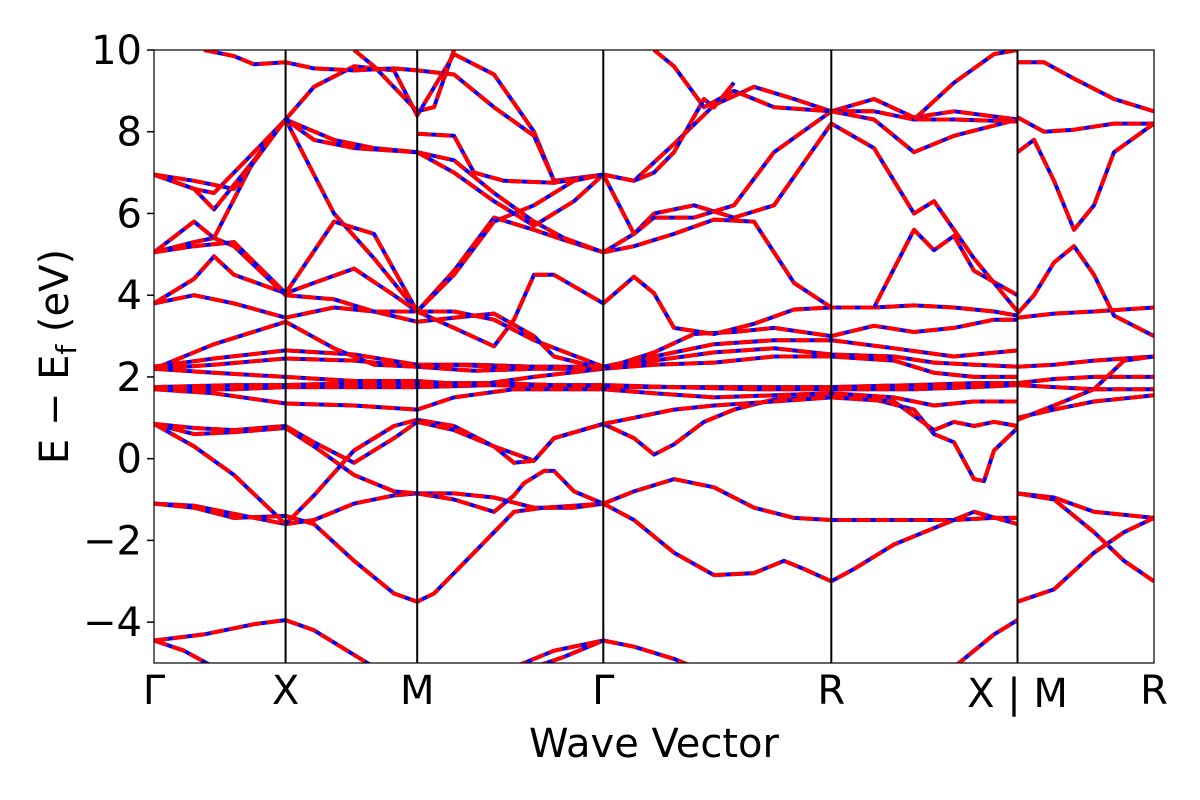  Describe the element at coordinates (112, 541) in the screenshot. I see `y-tick-label: −2` at that location.